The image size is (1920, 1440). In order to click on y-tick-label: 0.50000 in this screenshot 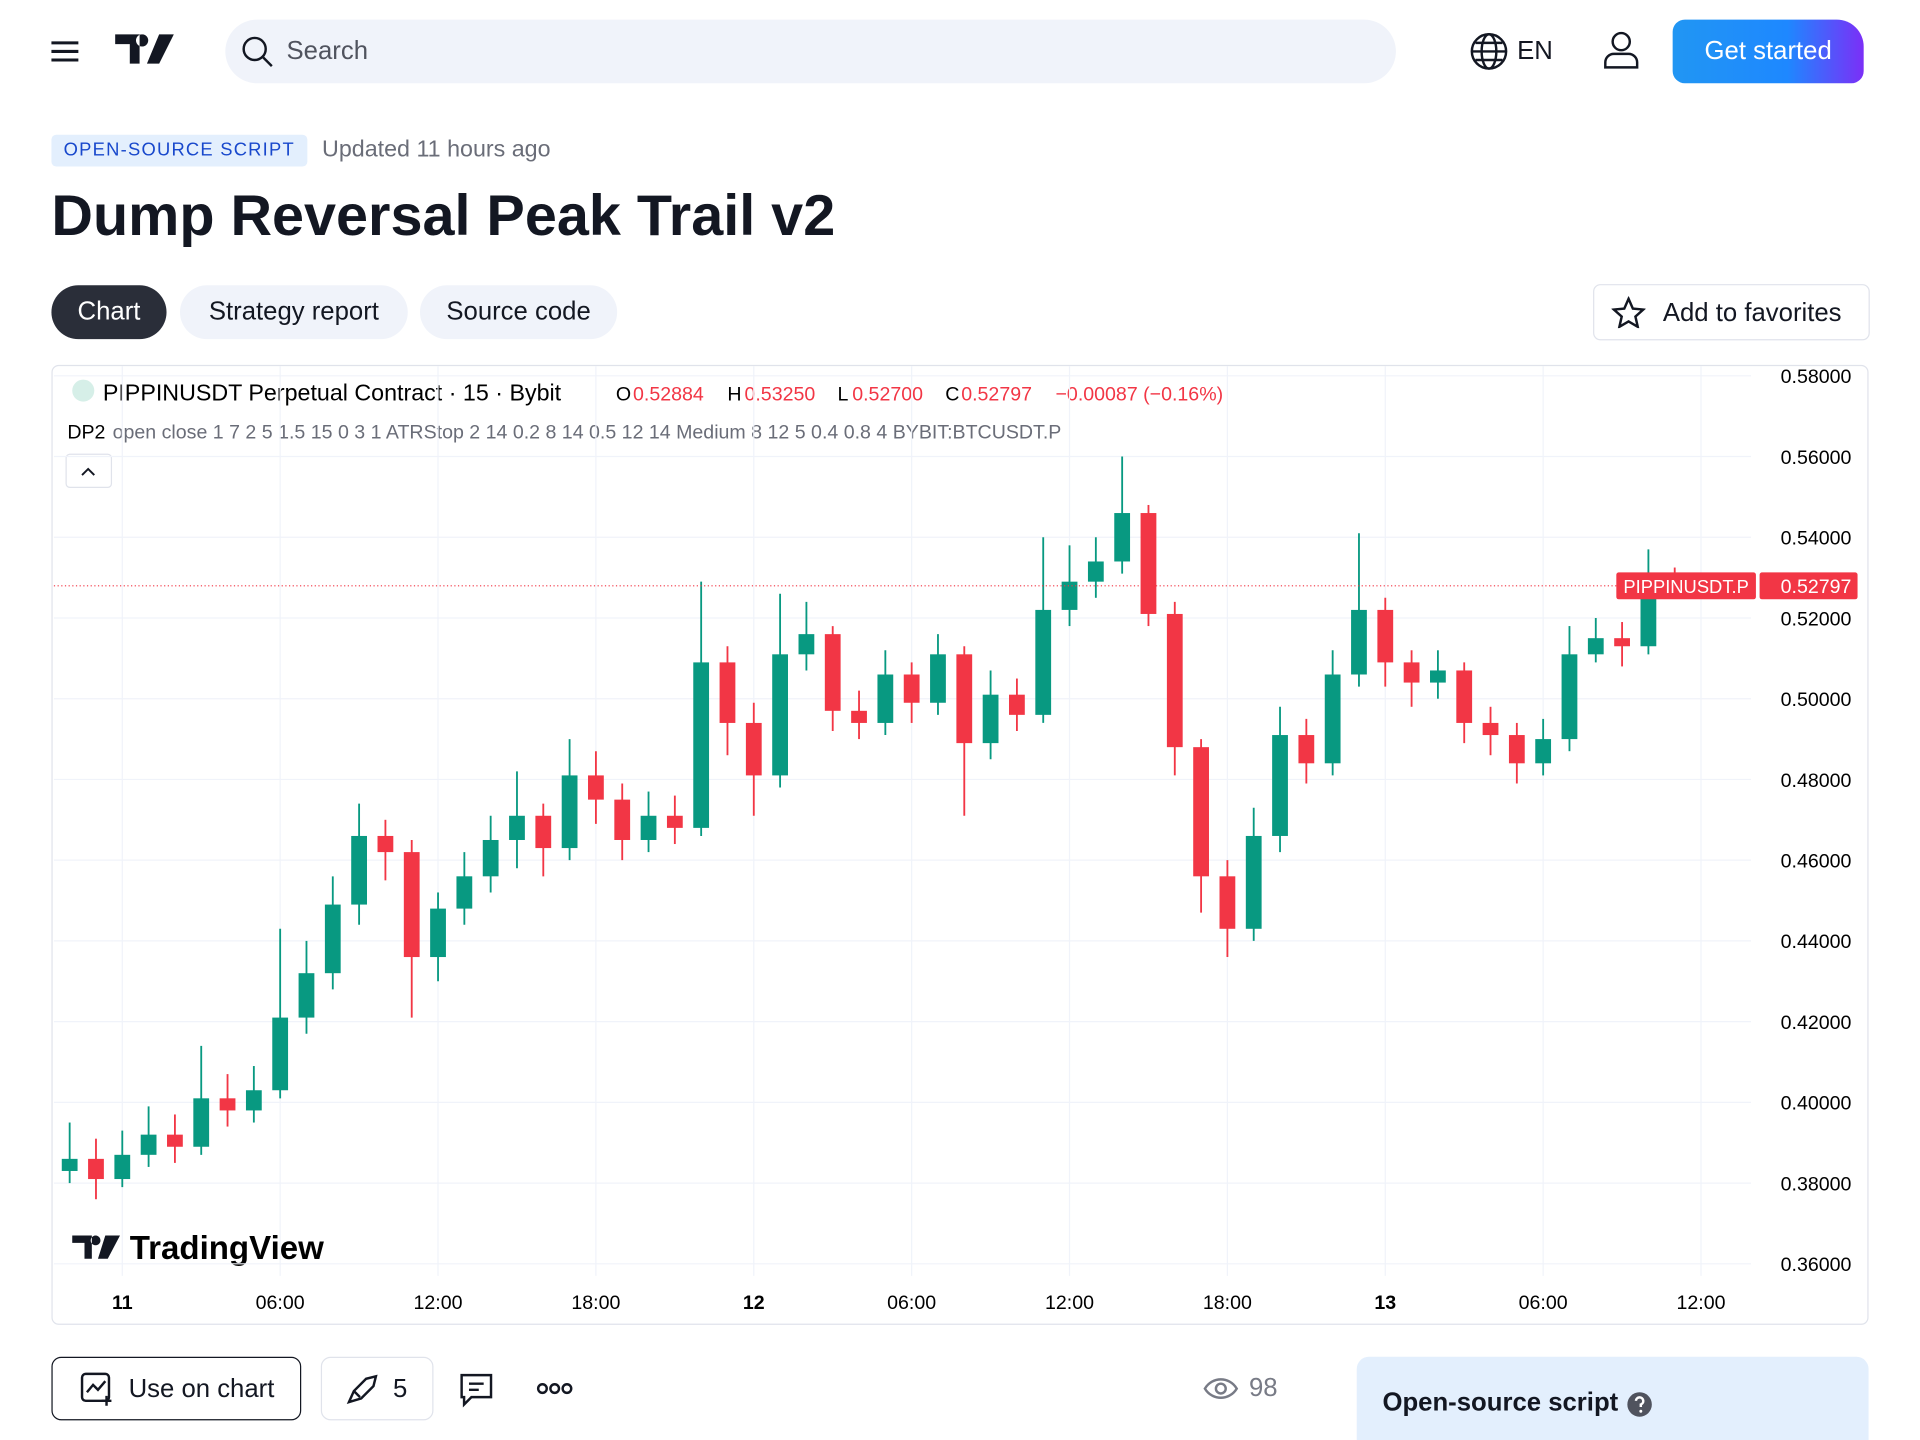, I will do `click(1816, 700)`.